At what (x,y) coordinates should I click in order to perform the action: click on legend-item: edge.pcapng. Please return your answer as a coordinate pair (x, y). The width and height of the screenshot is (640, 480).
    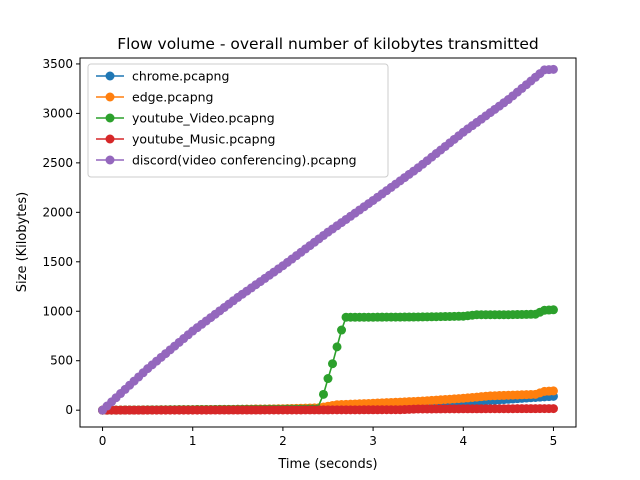
    Looking at the image, I should click on (154, 97).